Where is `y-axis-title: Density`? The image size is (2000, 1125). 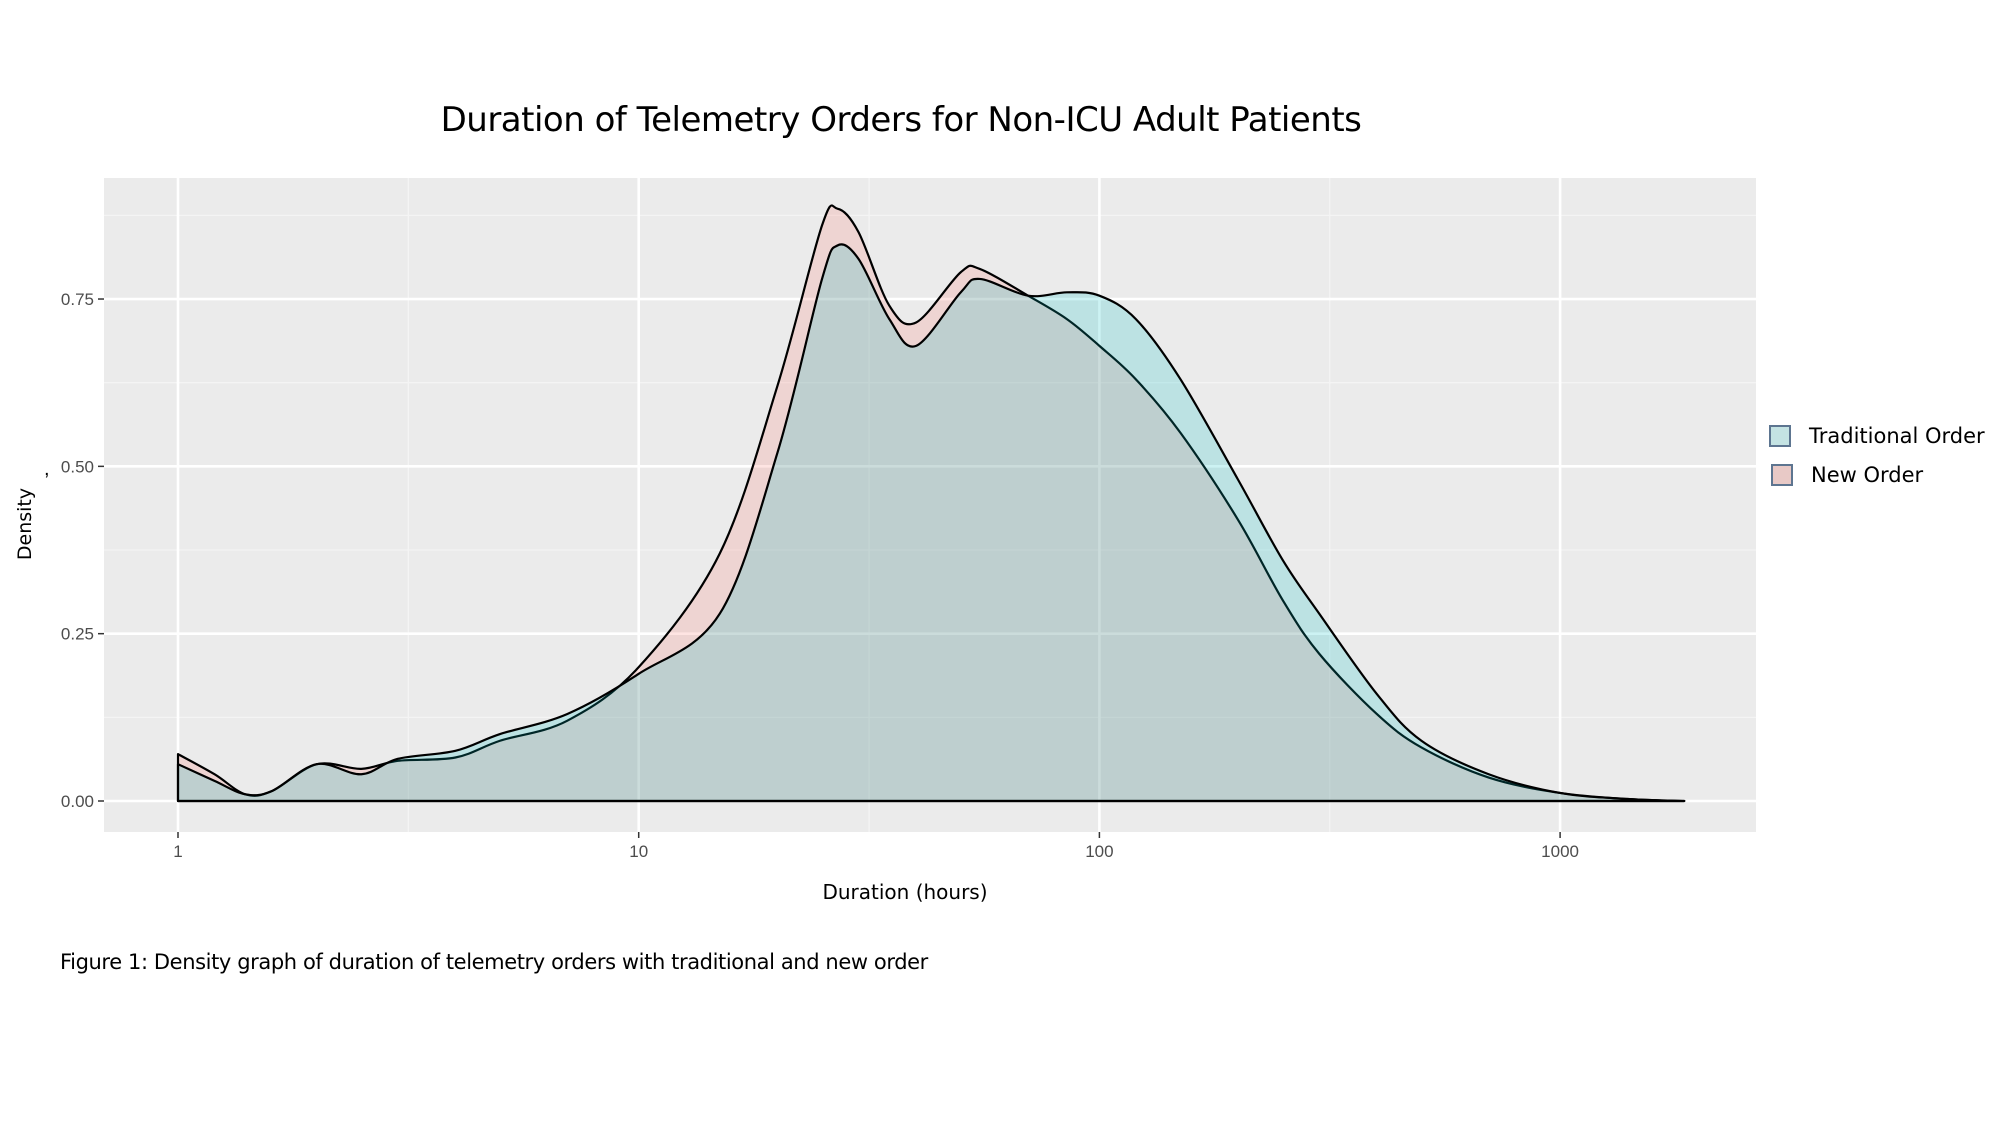 y-axis-title: Density is located at coordinates (25, 524).